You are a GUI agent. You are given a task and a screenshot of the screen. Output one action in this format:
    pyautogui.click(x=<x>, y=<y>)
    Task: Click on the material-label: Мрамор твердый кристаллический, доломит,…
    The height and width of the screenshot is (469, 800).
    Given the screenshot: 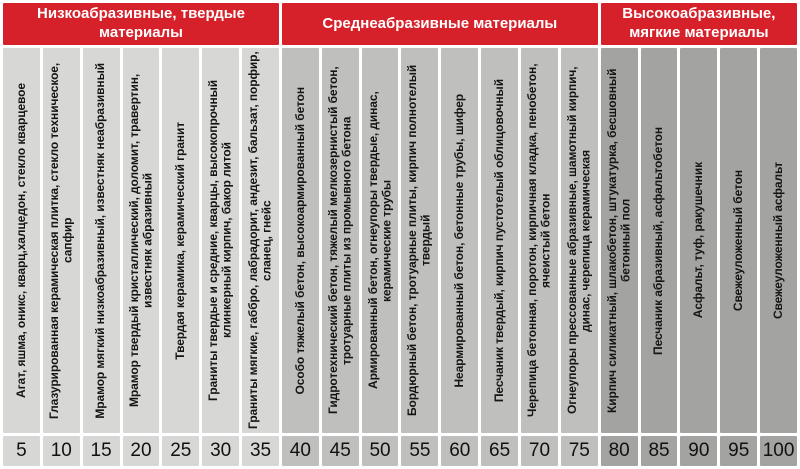 What is the action you would take?
    pyautogui.click(x=140, y=240)
    